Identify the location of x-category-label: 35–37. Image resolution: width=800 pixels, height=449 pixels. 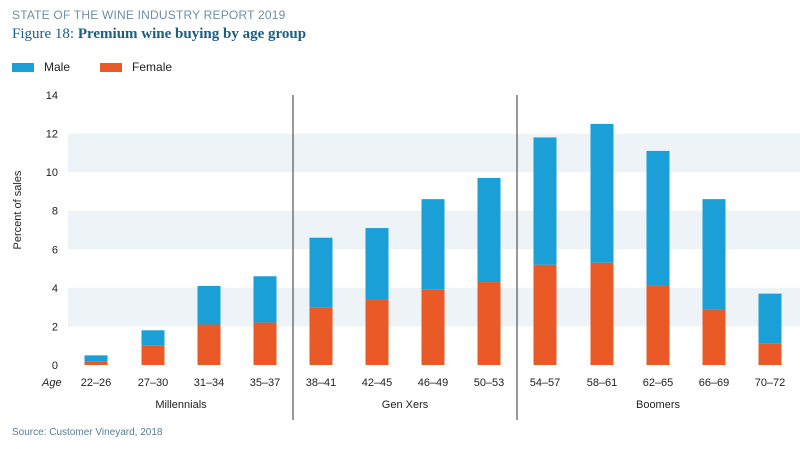
(265, 383).